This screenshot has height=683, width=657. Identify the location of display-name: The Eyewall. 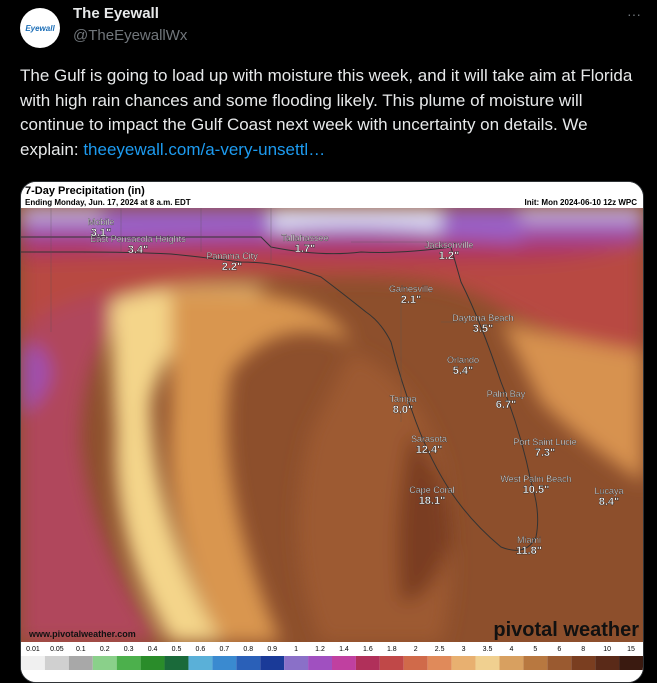
(116, 13).